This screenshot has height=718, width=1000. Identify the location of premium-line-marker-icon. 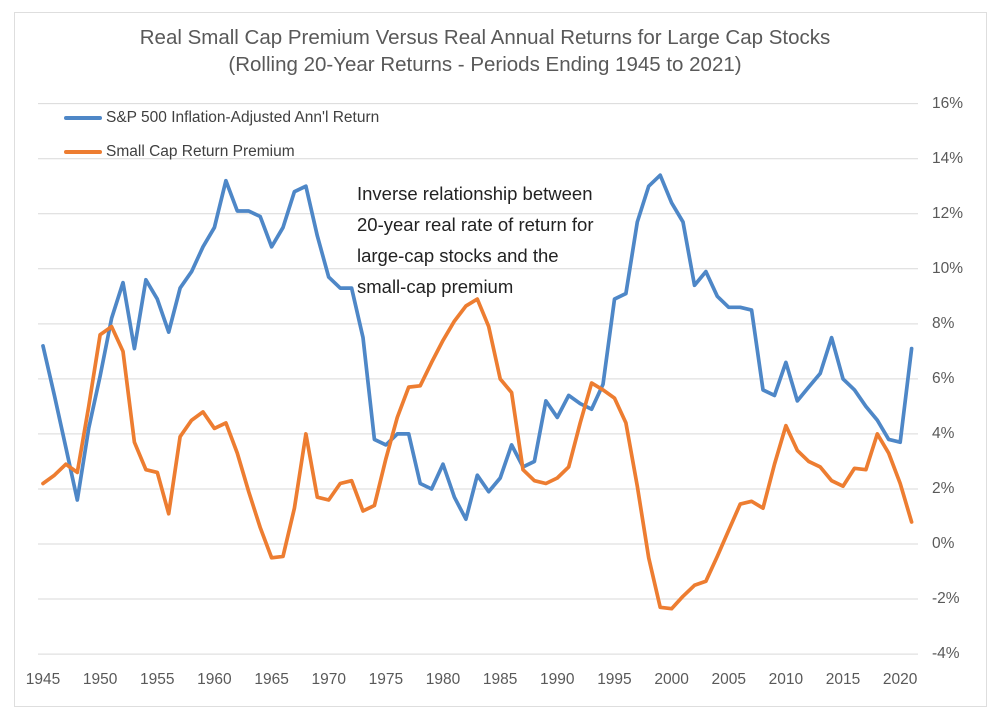
(83, 152).